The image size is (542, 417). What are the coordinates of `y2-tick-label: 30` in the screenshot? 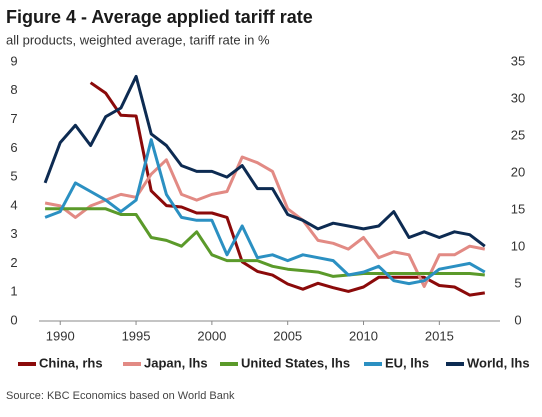 It's located at (518, 97).